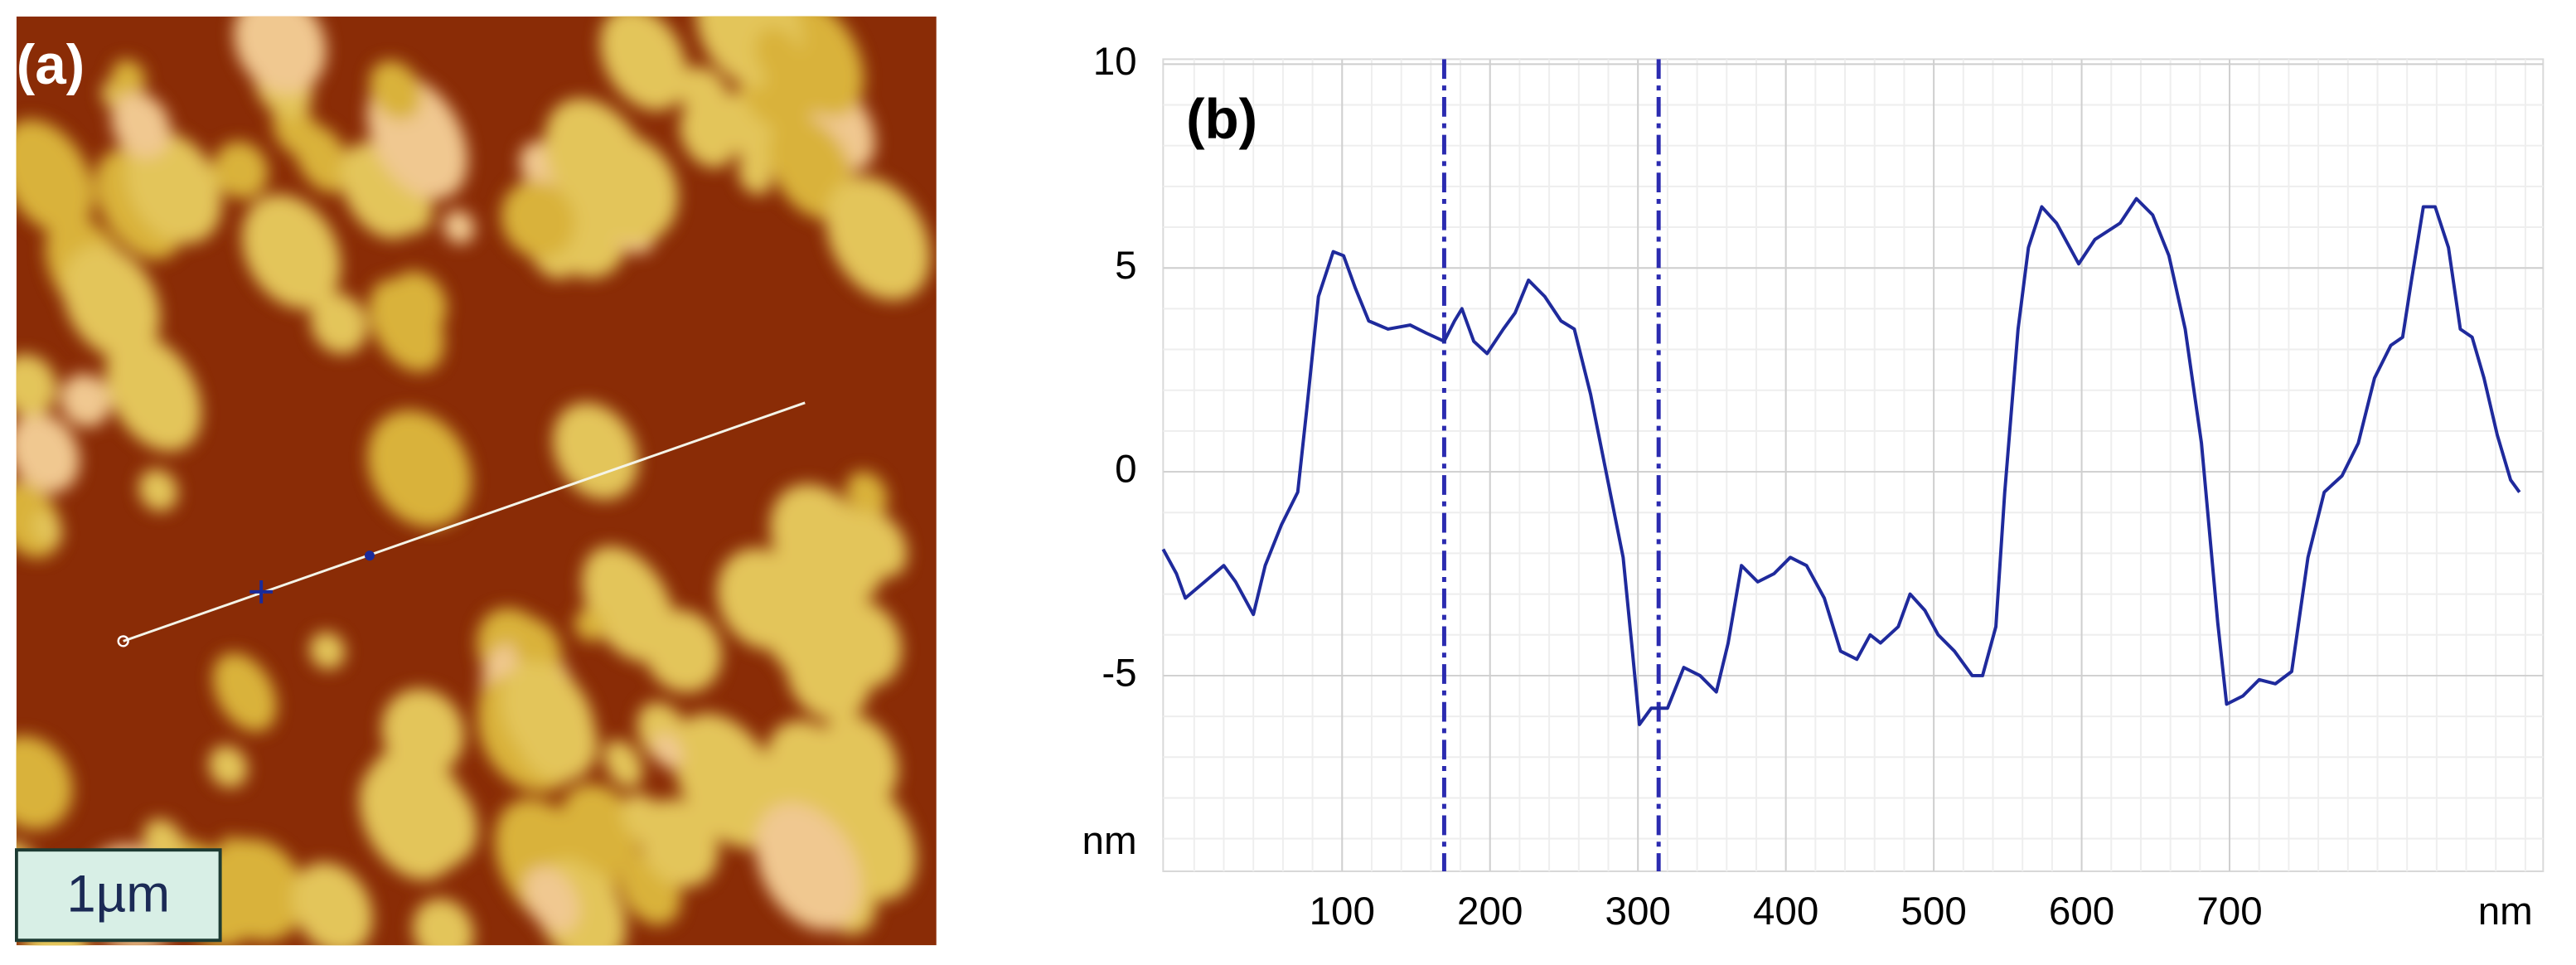  I want to click on profile-line, so click(464, 522).